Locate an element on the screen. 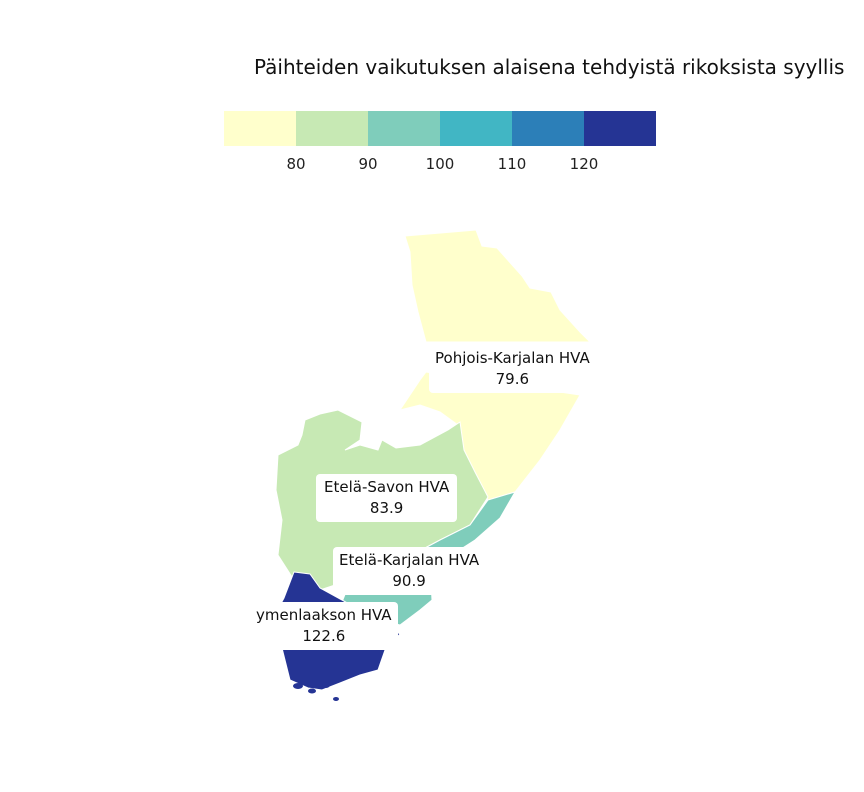  label-value: 122.6 is located at coordinates (324, 636).